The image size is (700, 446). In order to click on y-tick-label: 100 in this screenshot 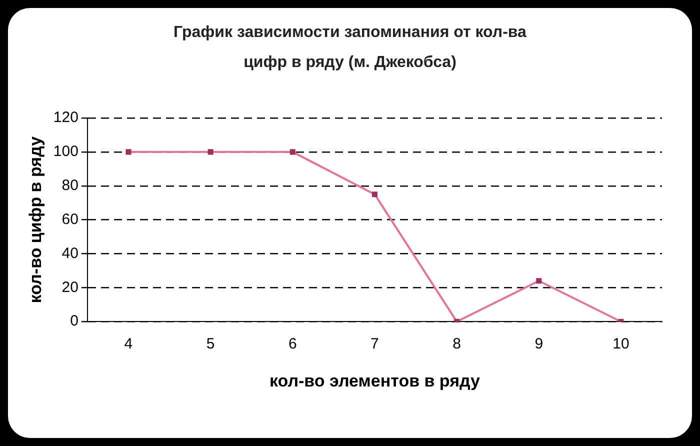, I will do `click(65, 151)`.